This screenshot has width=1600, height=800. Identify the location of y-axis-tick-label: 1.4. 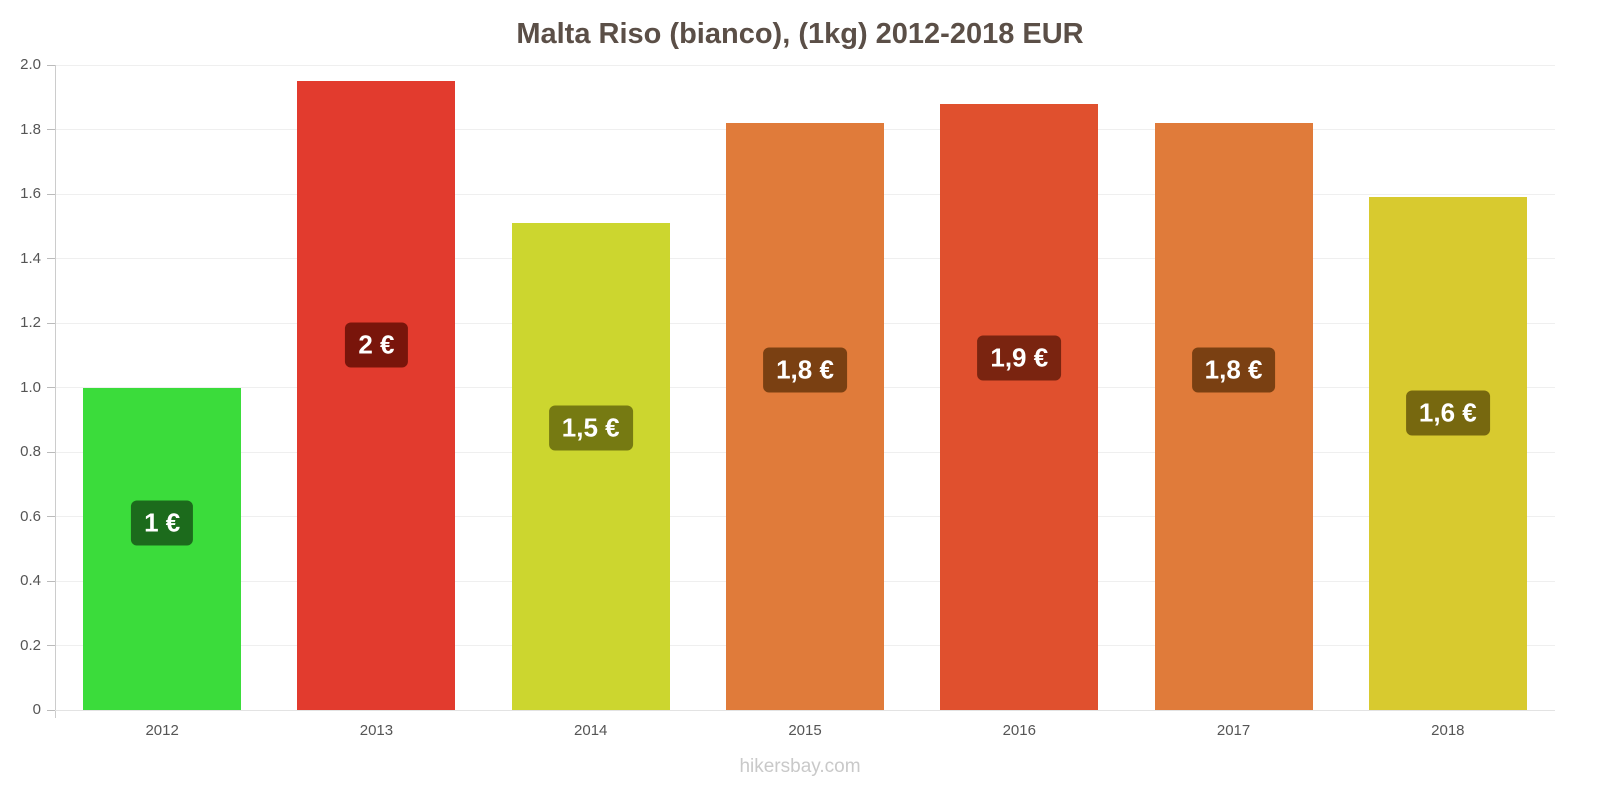
(30, 258).